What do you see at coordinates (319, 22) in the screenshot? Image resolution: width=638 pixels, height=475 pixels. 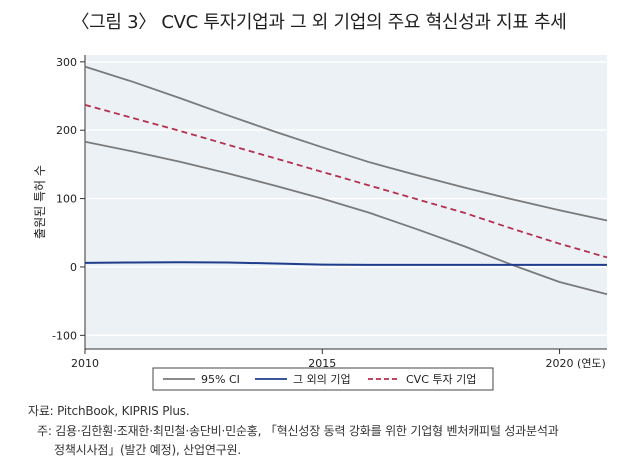 I see `figure-title: 〈그림 3〉 CVC 투자기업과 그 외 기업의 주요 혁신성과 지표 추세` at bounding box center [319, 22].